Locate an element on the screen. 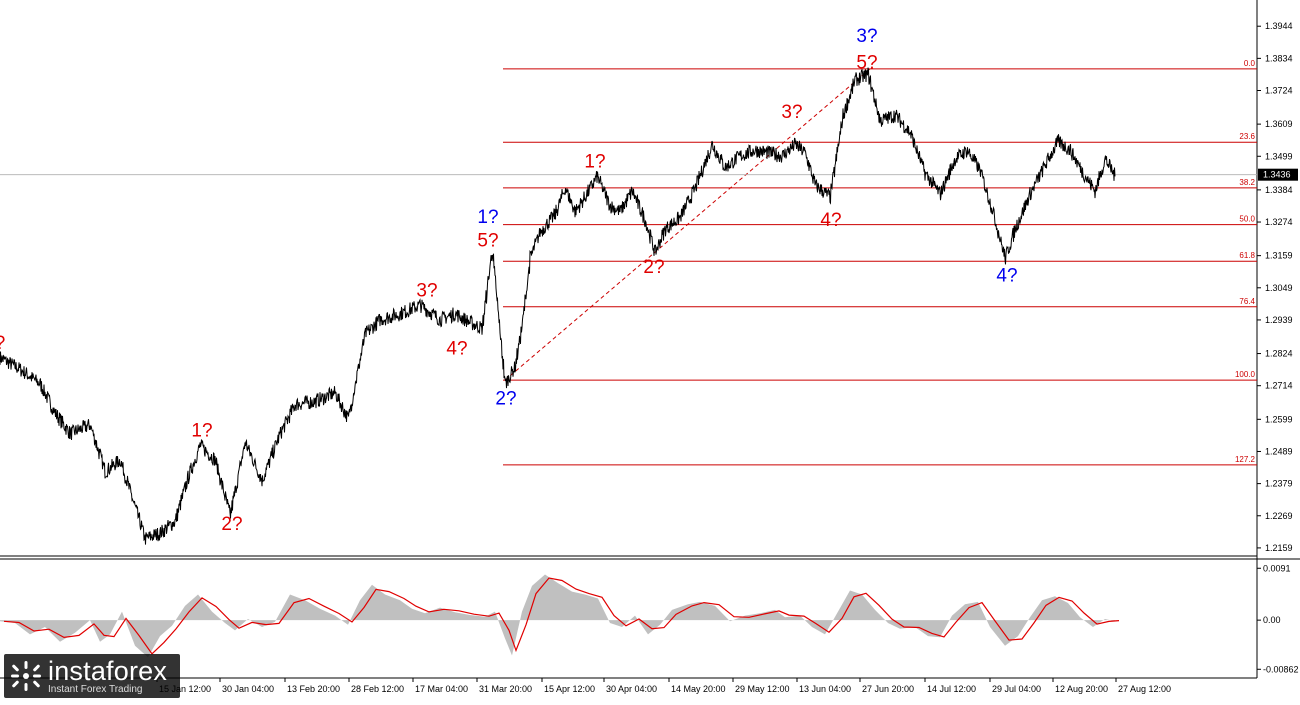 Image resolution: width=1300 pixels, height=705 pixels. oscillator-layer is located at coordinates (560, 616).